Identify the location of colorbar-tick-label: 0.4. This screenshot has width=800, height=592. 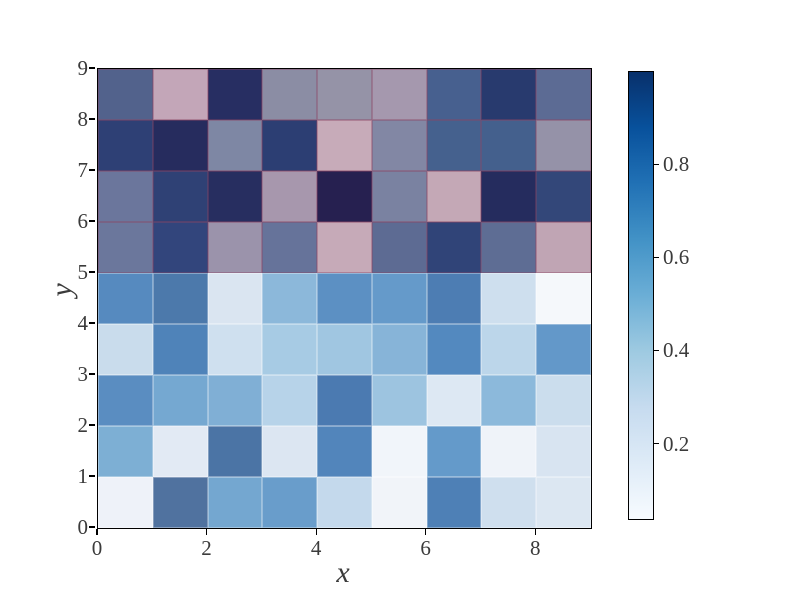
(676, 350).